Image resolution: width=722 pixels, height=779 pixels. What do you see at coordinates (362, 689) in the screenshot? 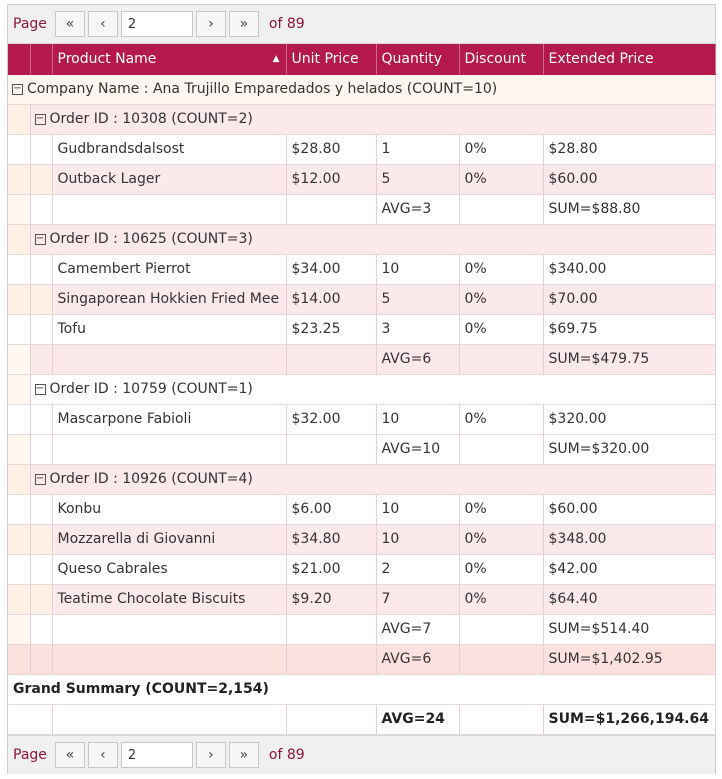
I see `grand-summary-header-row: Grand Summary (COUNT=2,154)` at bounding box center [362, 689].